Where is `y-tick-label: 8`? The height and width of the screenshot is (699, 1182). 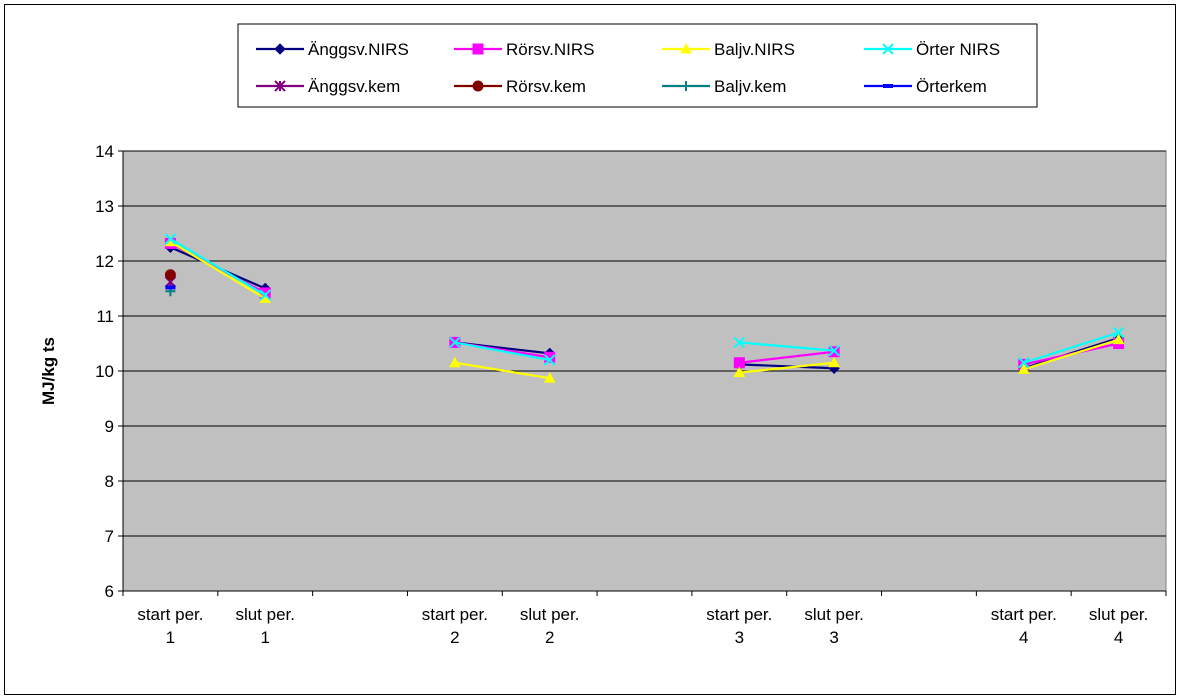 y-tick-label: 8 is located at coordinates (109, 481).